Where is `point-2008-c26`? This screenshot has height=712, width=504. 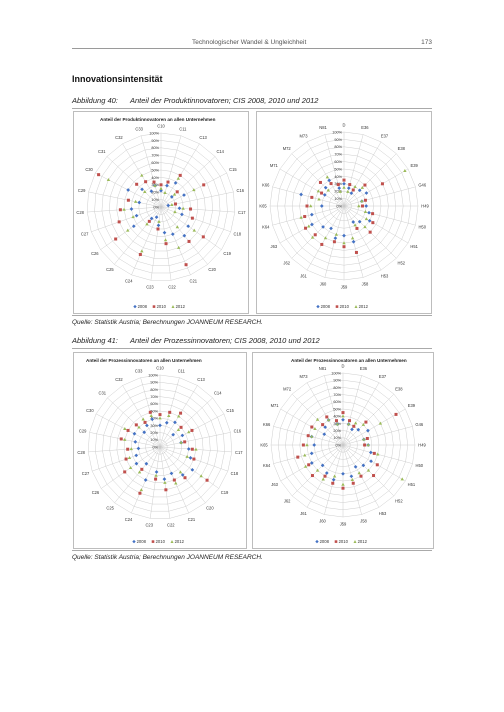
point-2008-c26 is located at coordinates (136, 463).